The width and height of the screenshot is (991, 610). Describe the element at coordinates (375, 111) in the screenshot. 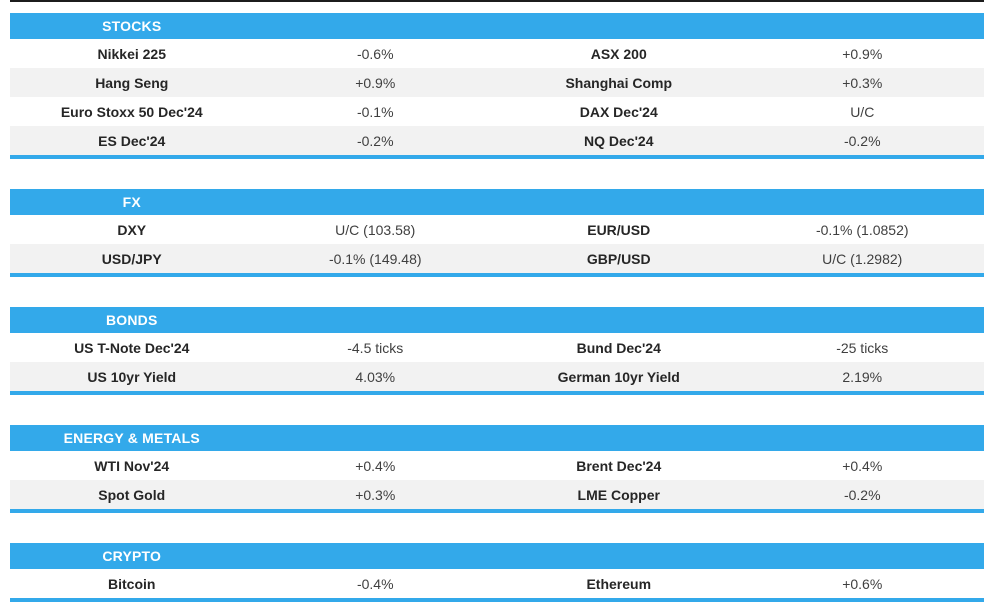

I see `instrument-change: -0.1%` at that location.